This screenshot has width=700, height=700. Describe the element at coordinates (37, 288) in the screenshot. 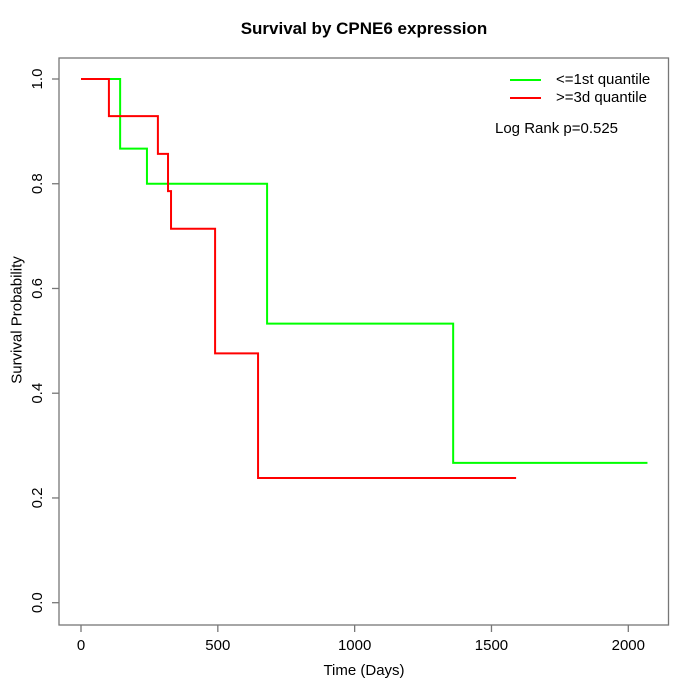

I see `y-tick-label: 0.6` at that location.